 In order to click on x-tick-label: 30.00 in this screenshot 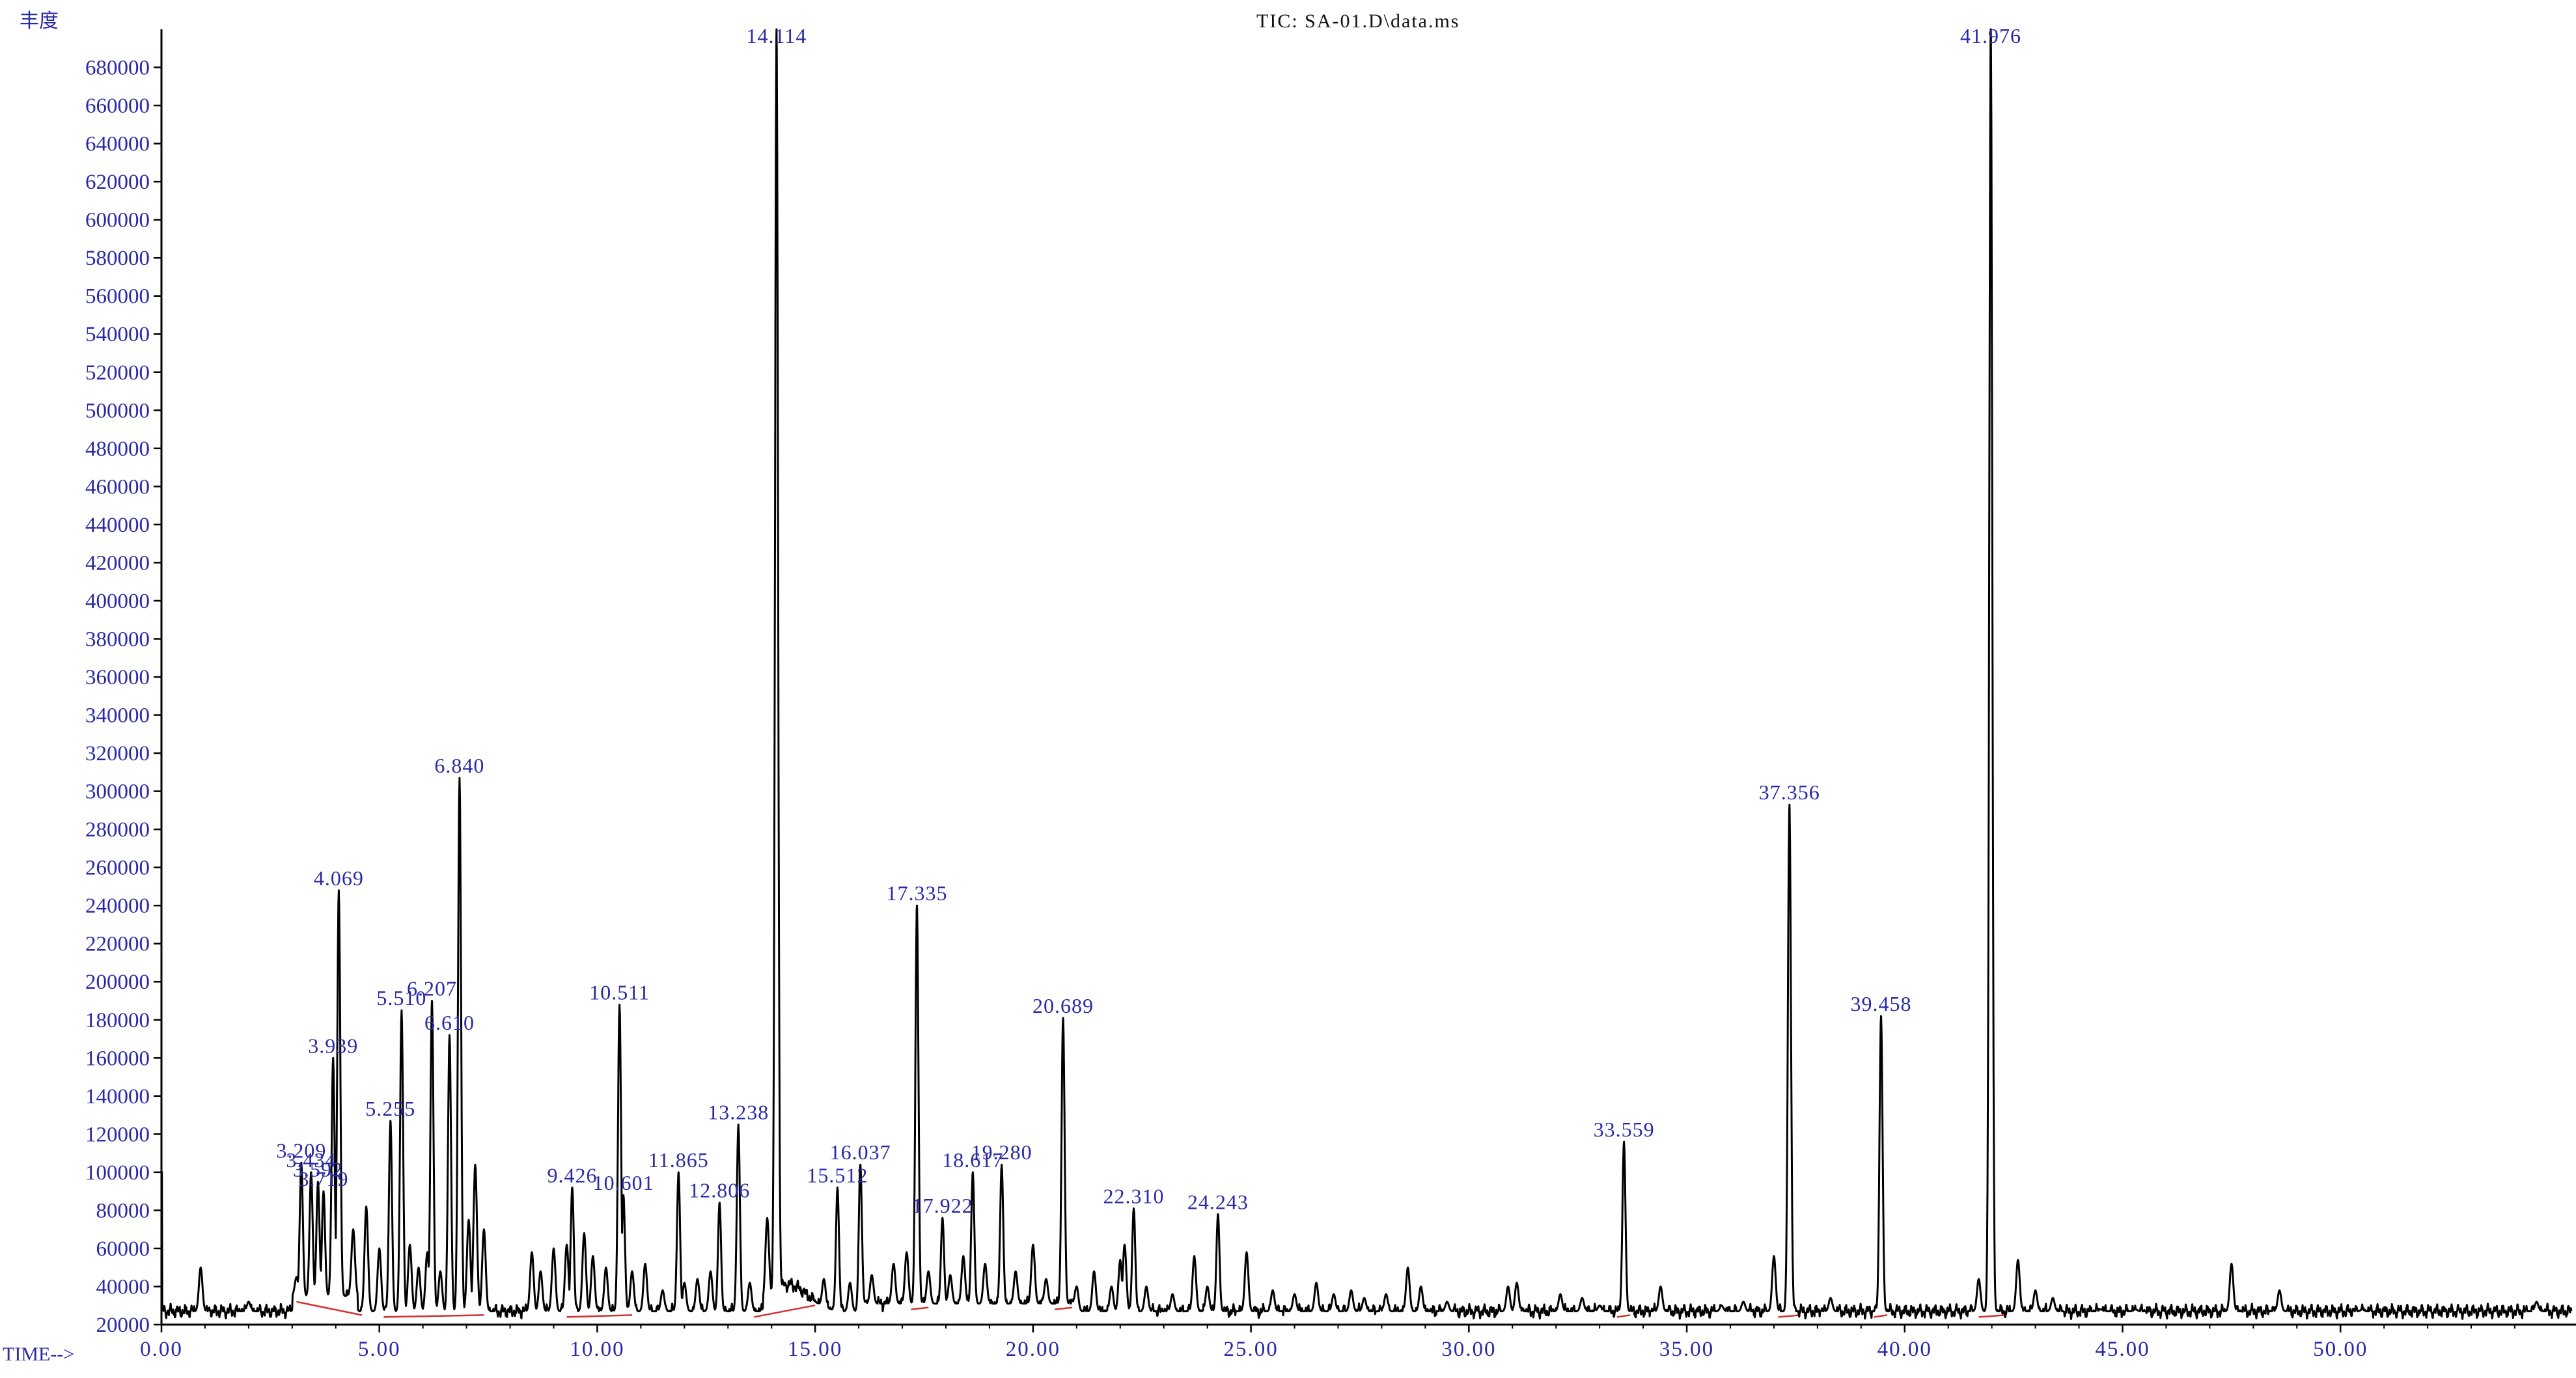, I will do `click(1468, 1349)`.